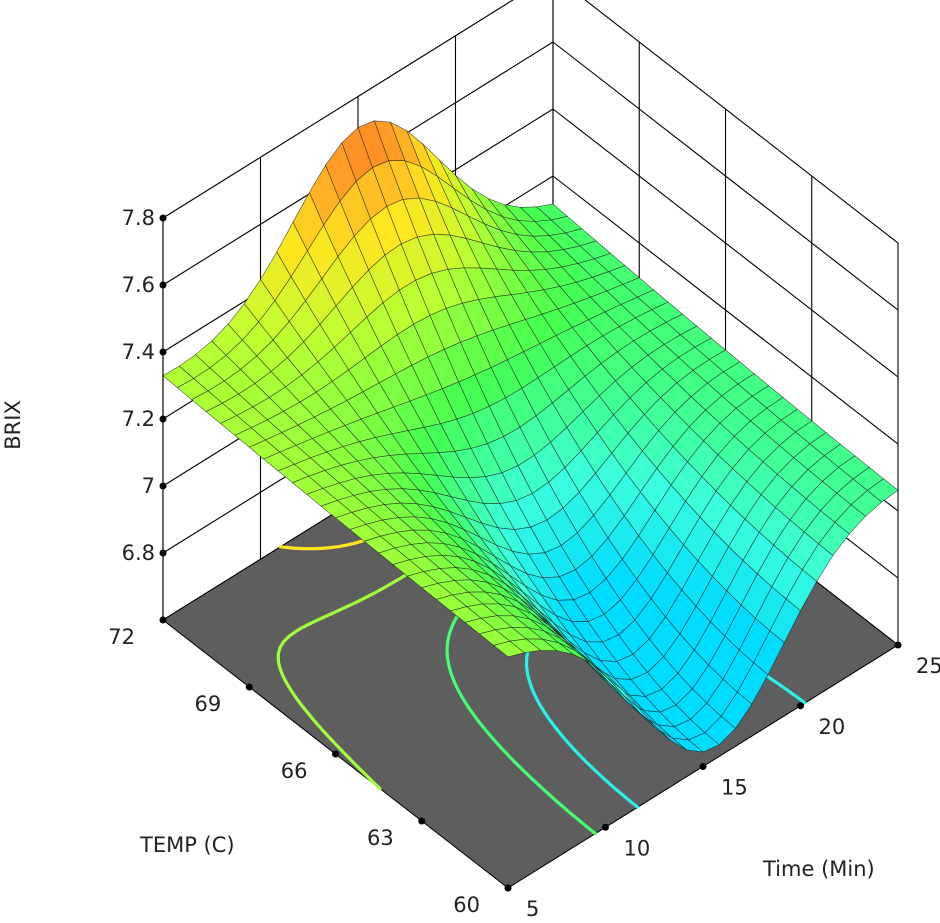  What do you see at coordinates (138, 419) in the screenshot?
I see `z-tick-label: 7.2` at bounding box center [138, 419].